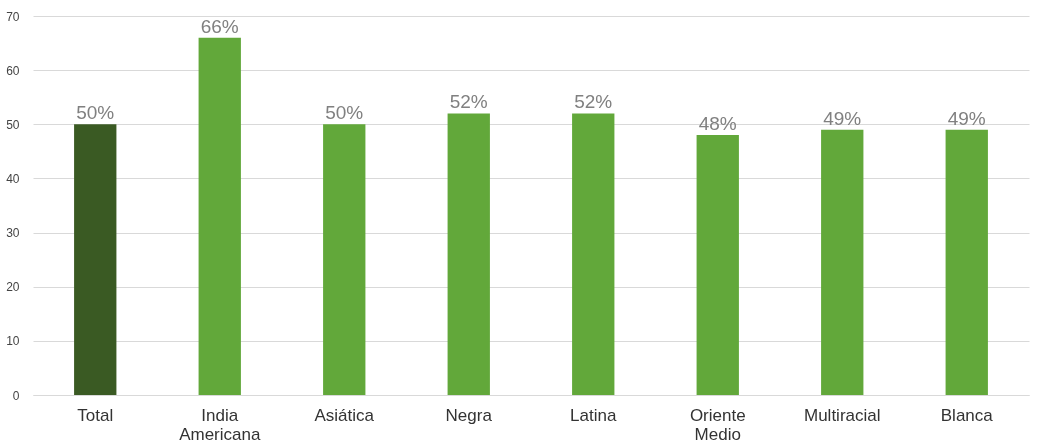 This screenshot has height=447, width=1039. Describe the element at coordinates (219, 26) in the screenshot. I see `data-label: 66%` at that location.